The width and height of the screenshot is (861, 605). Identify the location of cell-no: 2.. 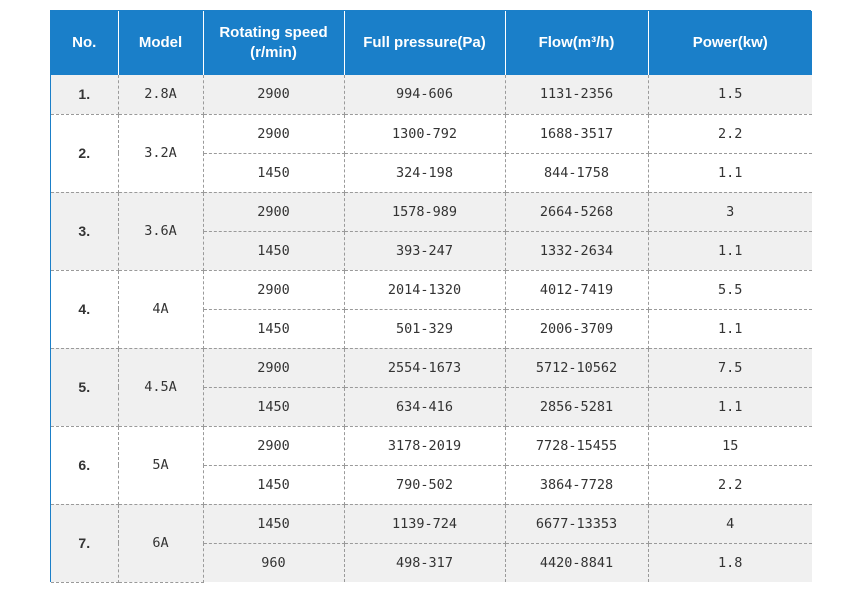
(85, 153).